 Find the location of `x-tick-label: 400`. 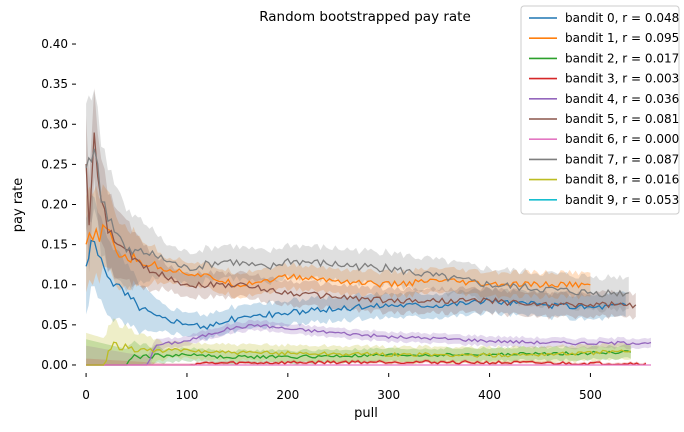

x-tick-label: 400 is located at coordinates (489, 395).